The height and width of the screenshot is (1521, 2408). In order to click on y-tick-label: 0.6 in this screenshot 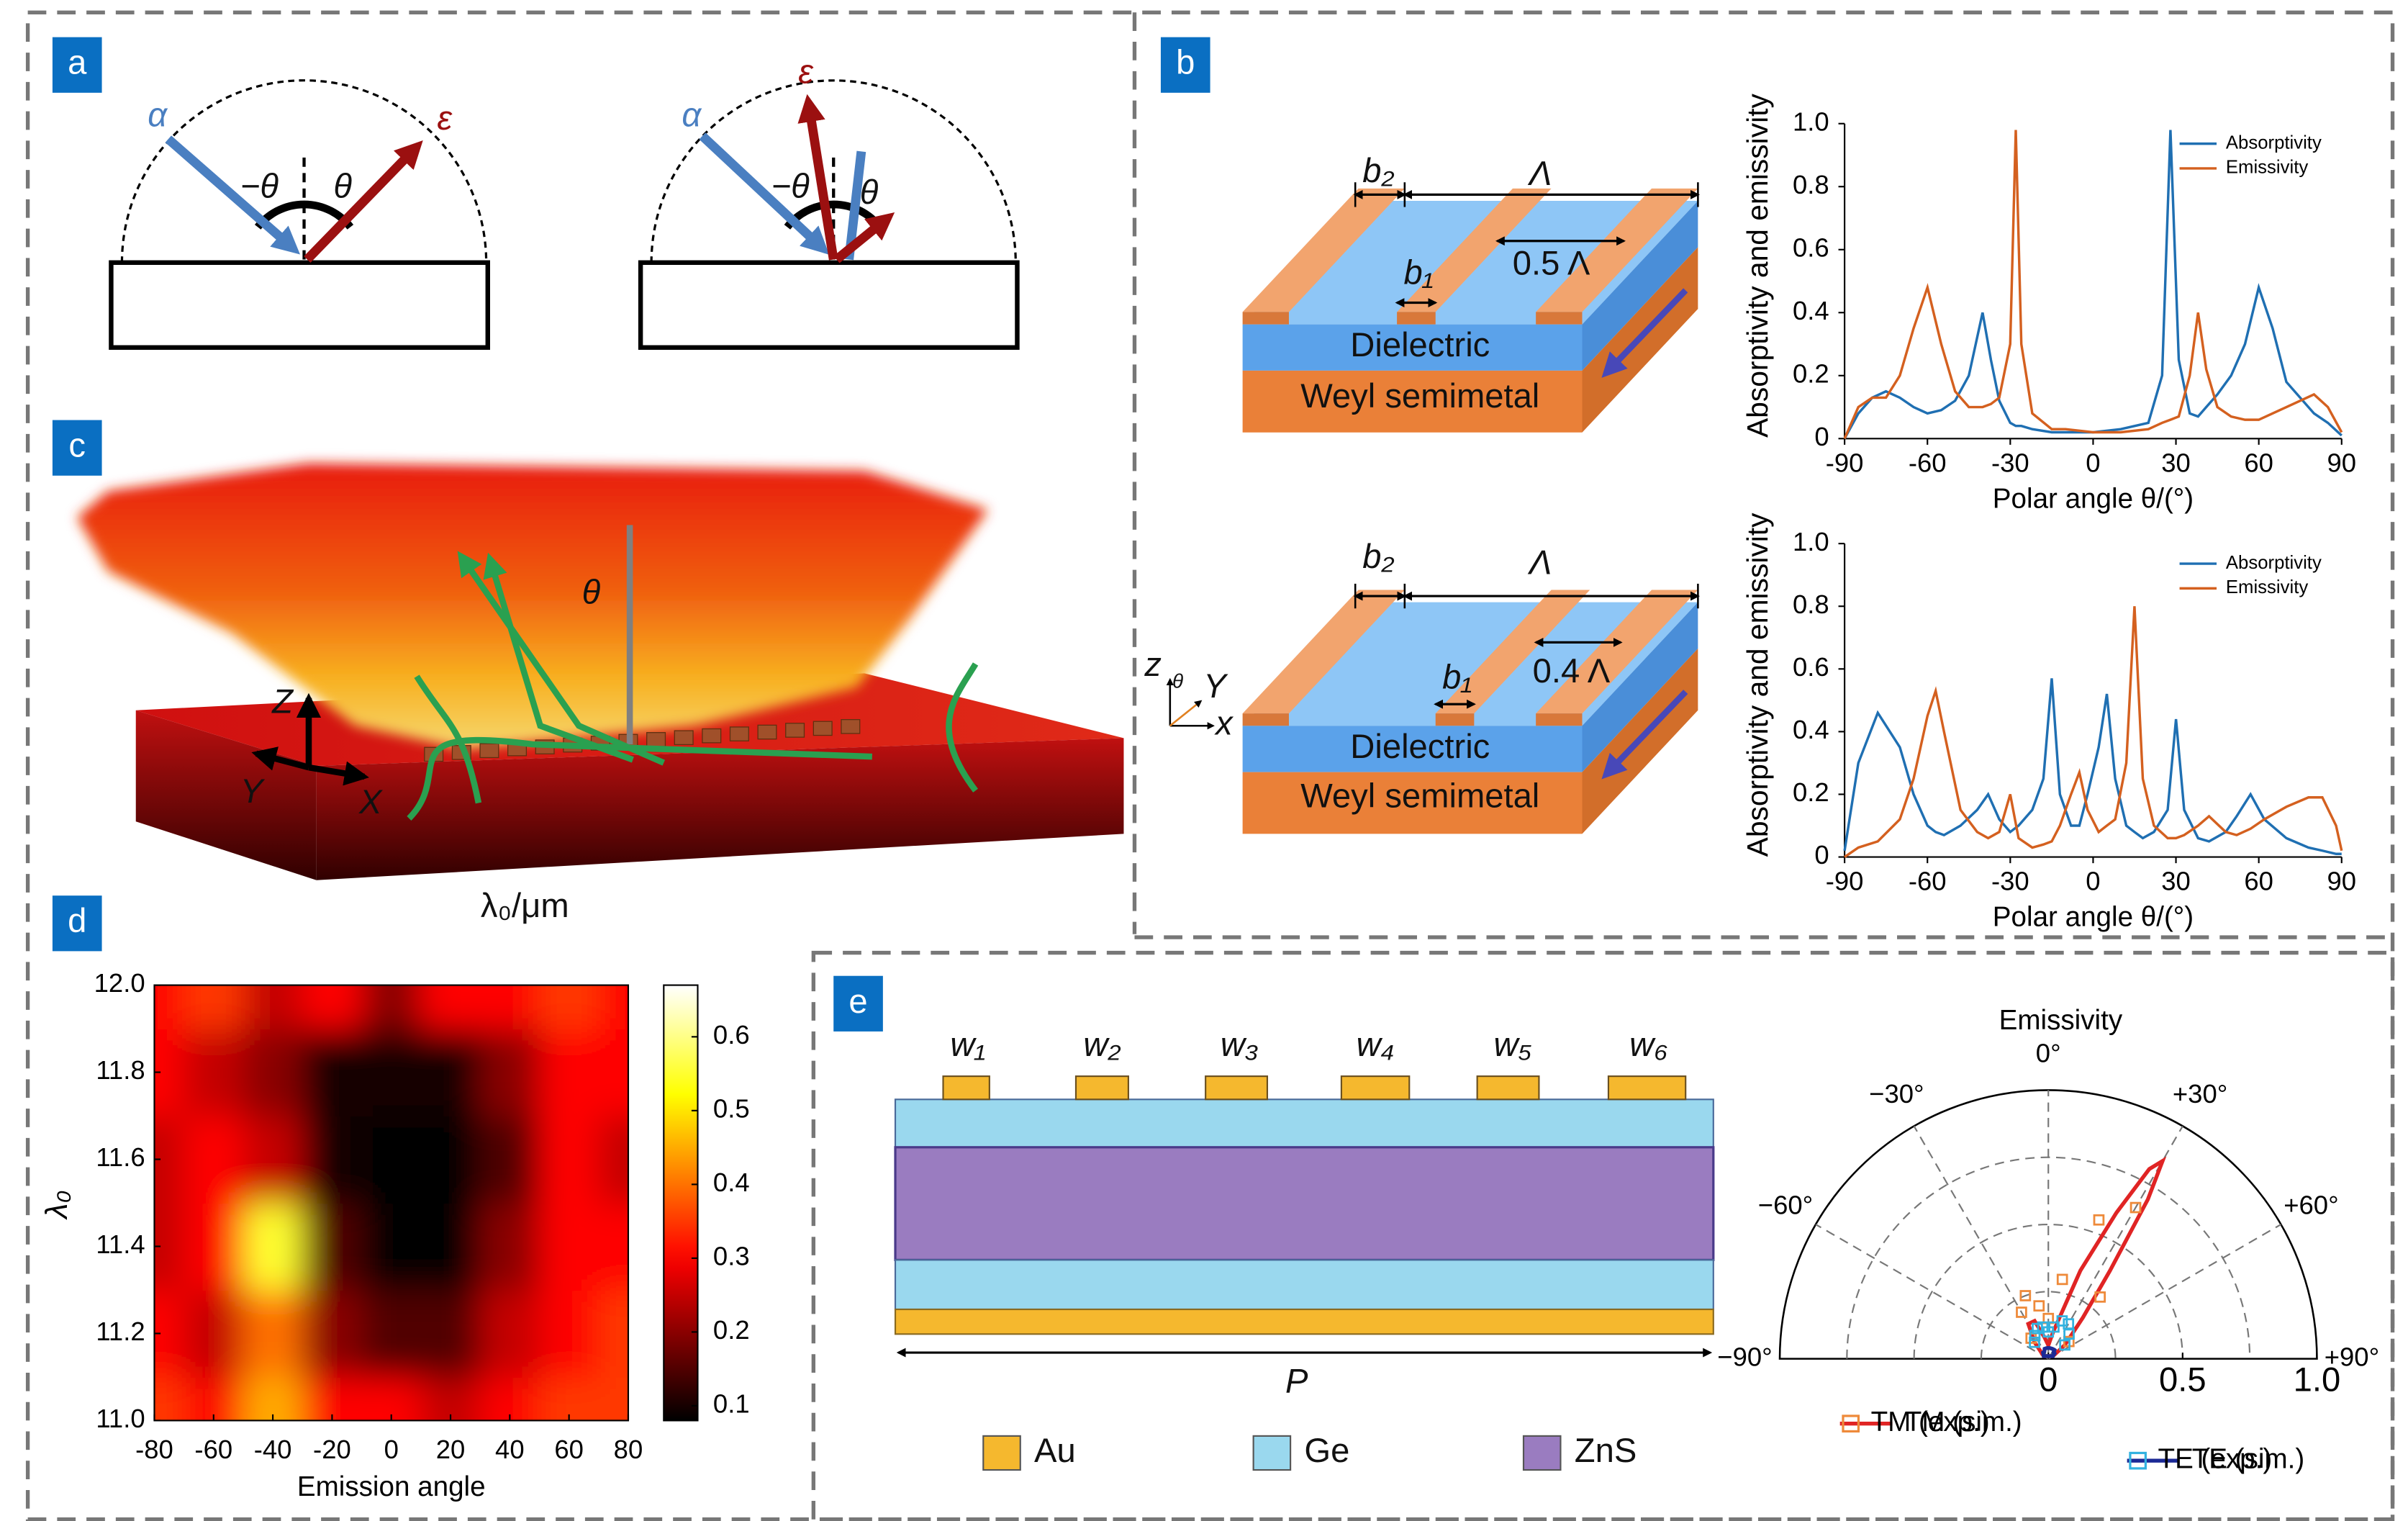, I will do `click(1811, 667)`.